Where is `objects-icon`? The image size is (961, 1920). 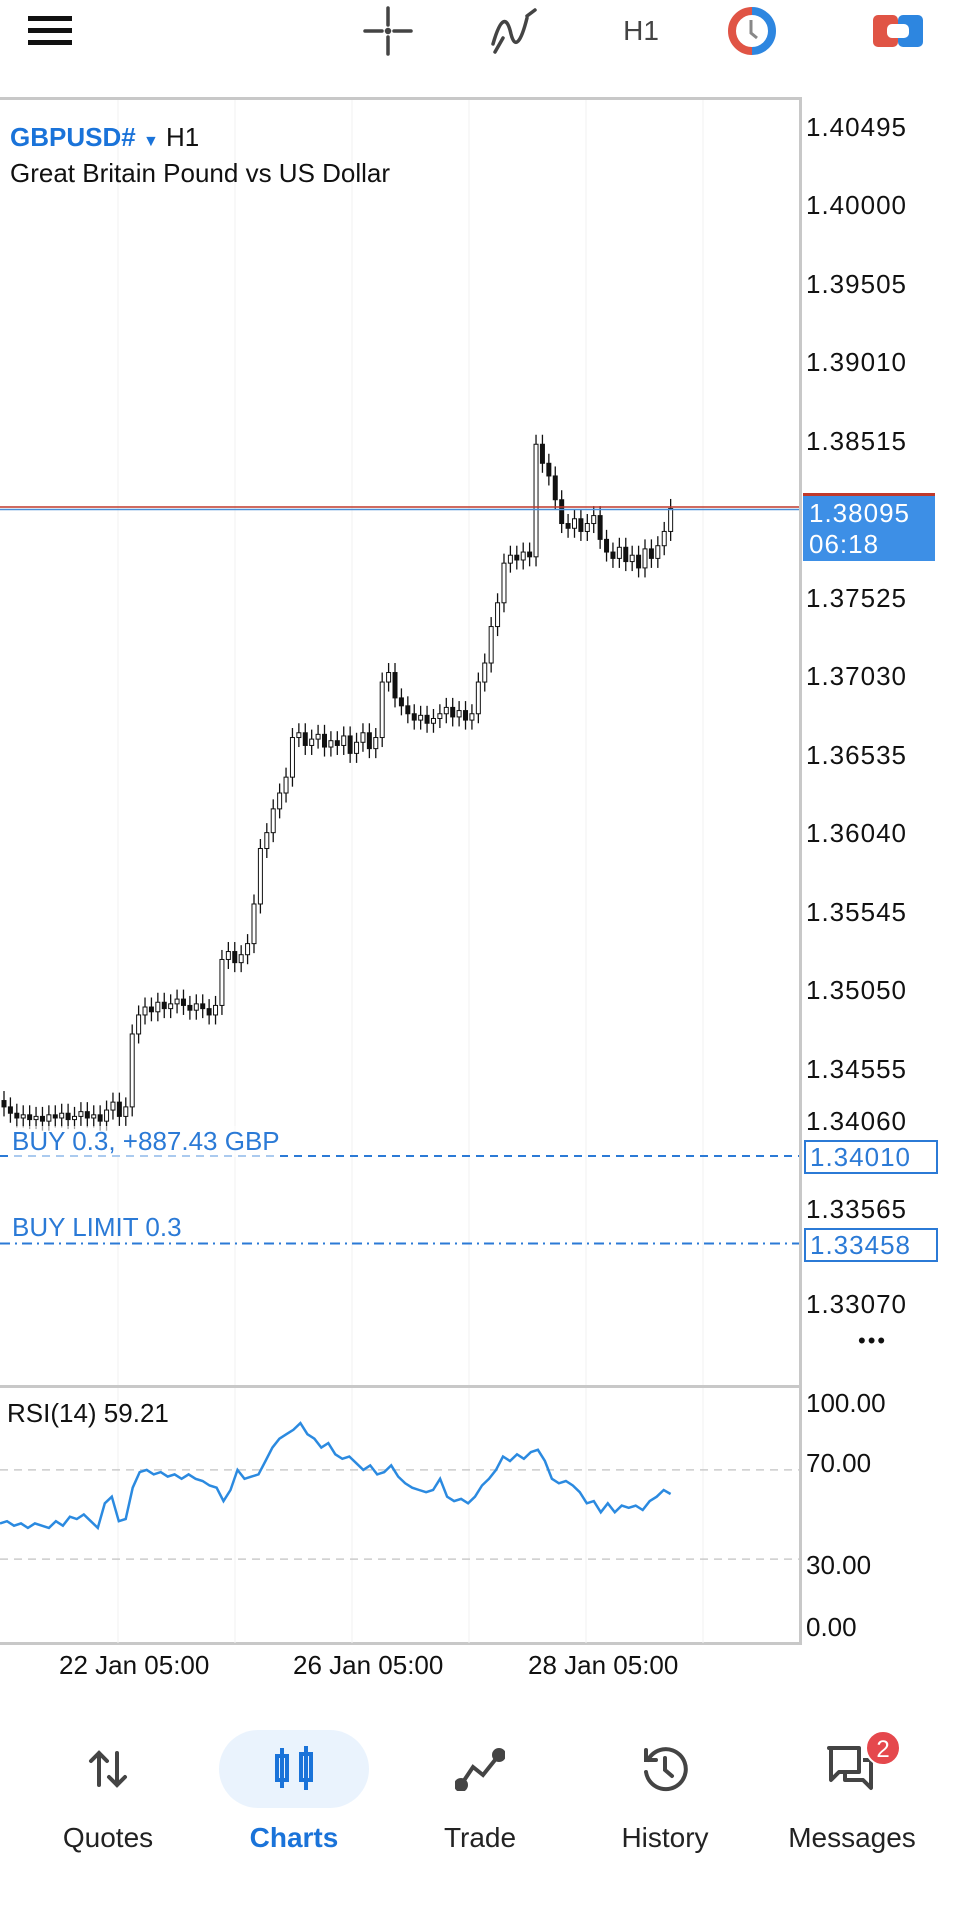
objects-icon is located at coordinates (898, 31).